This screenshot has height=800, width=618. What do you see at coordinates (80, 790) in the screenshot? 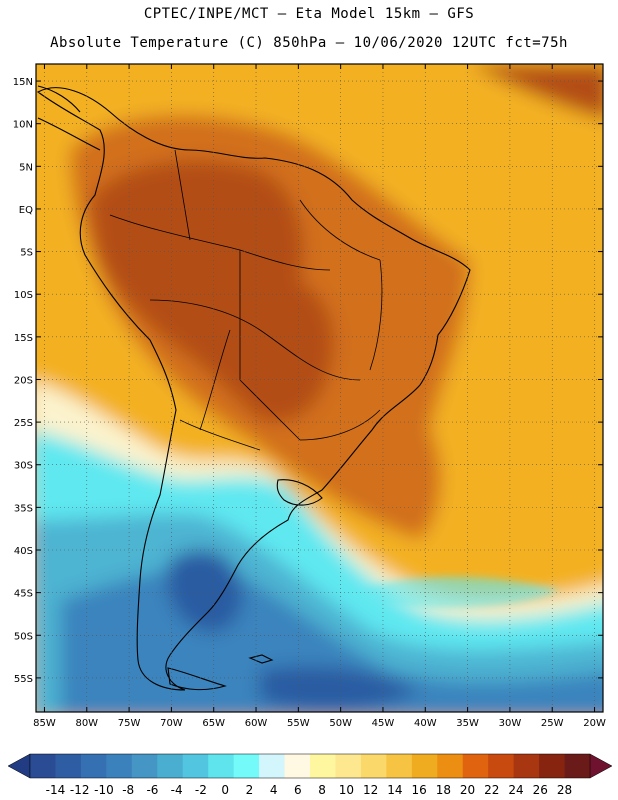
I see `colorbar-label: -12` at bounding box center [80, 790].